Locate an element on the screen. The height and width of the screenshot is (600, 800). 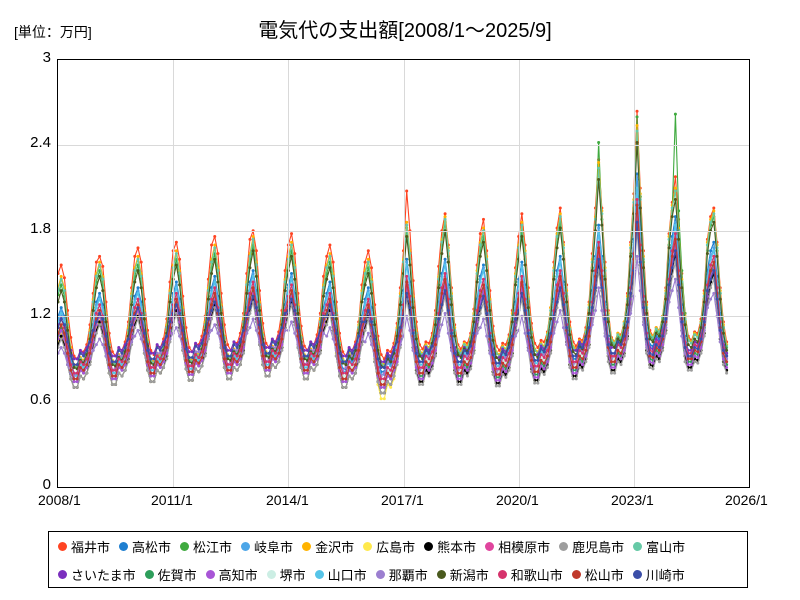
legend-label: 高知市 is located at coordinates (238, 575).